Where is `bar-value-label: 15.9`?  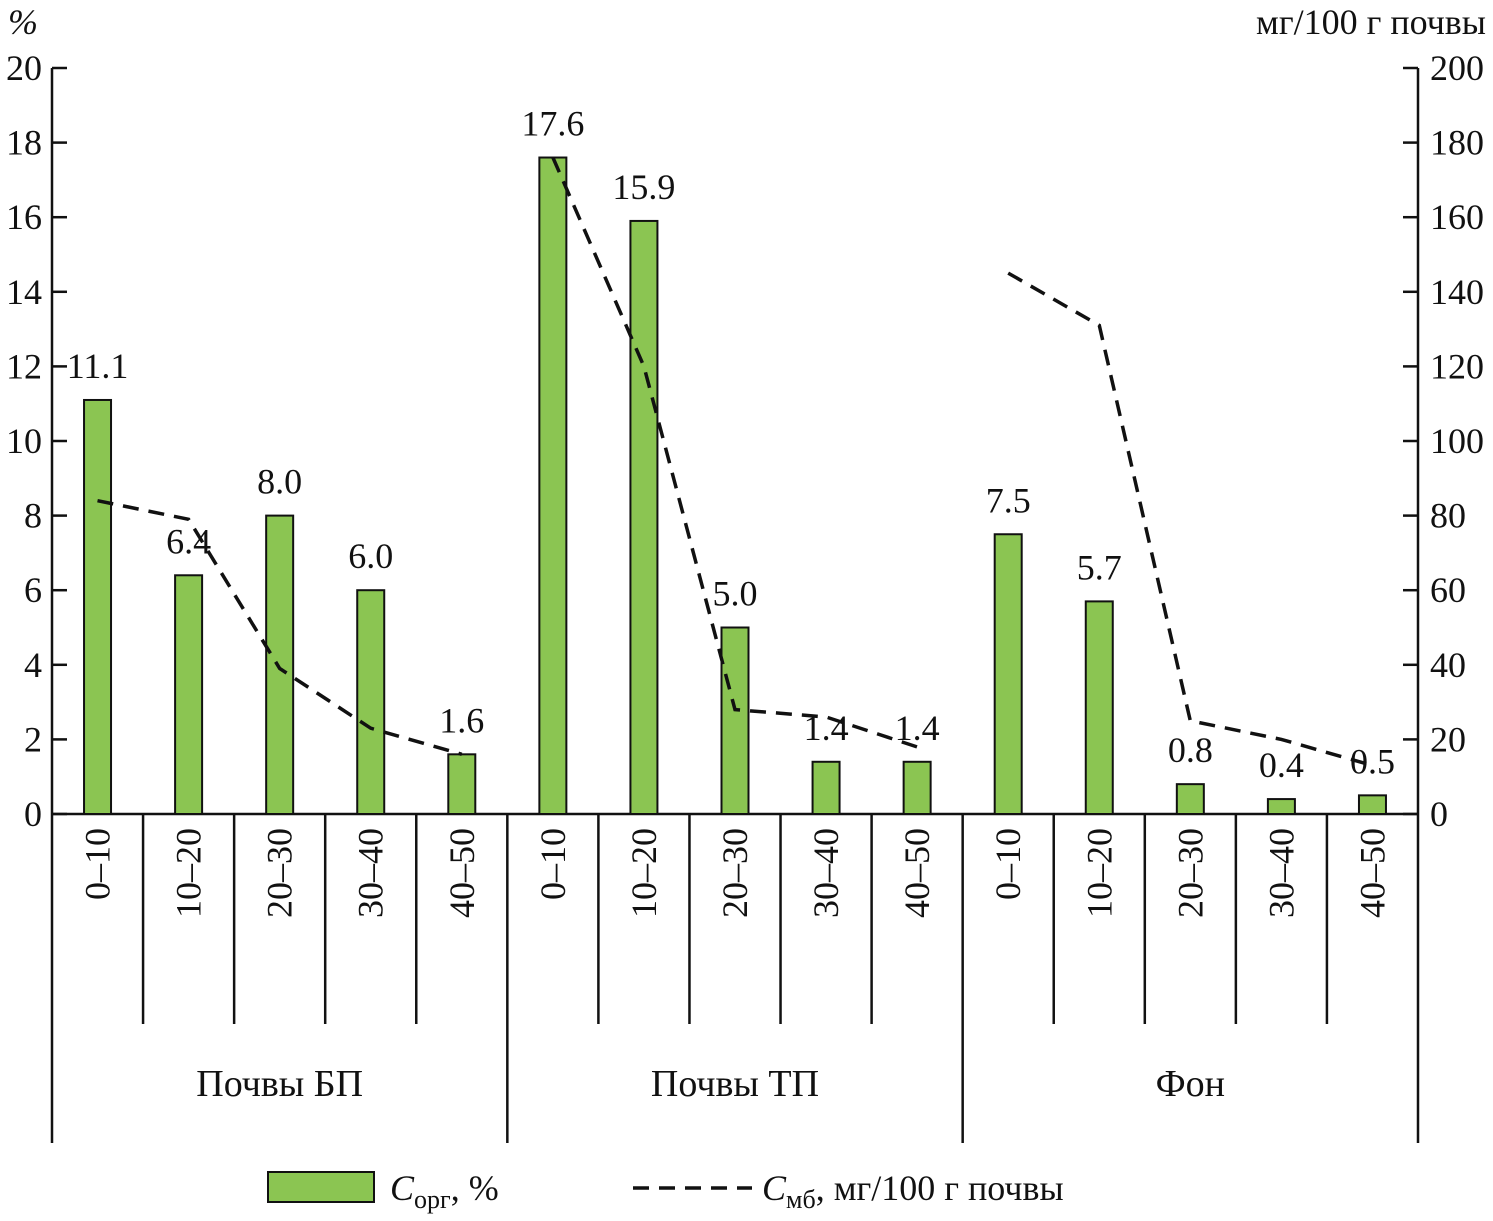
bar-value-label: 15.9 is located at coordinates (643, 187).